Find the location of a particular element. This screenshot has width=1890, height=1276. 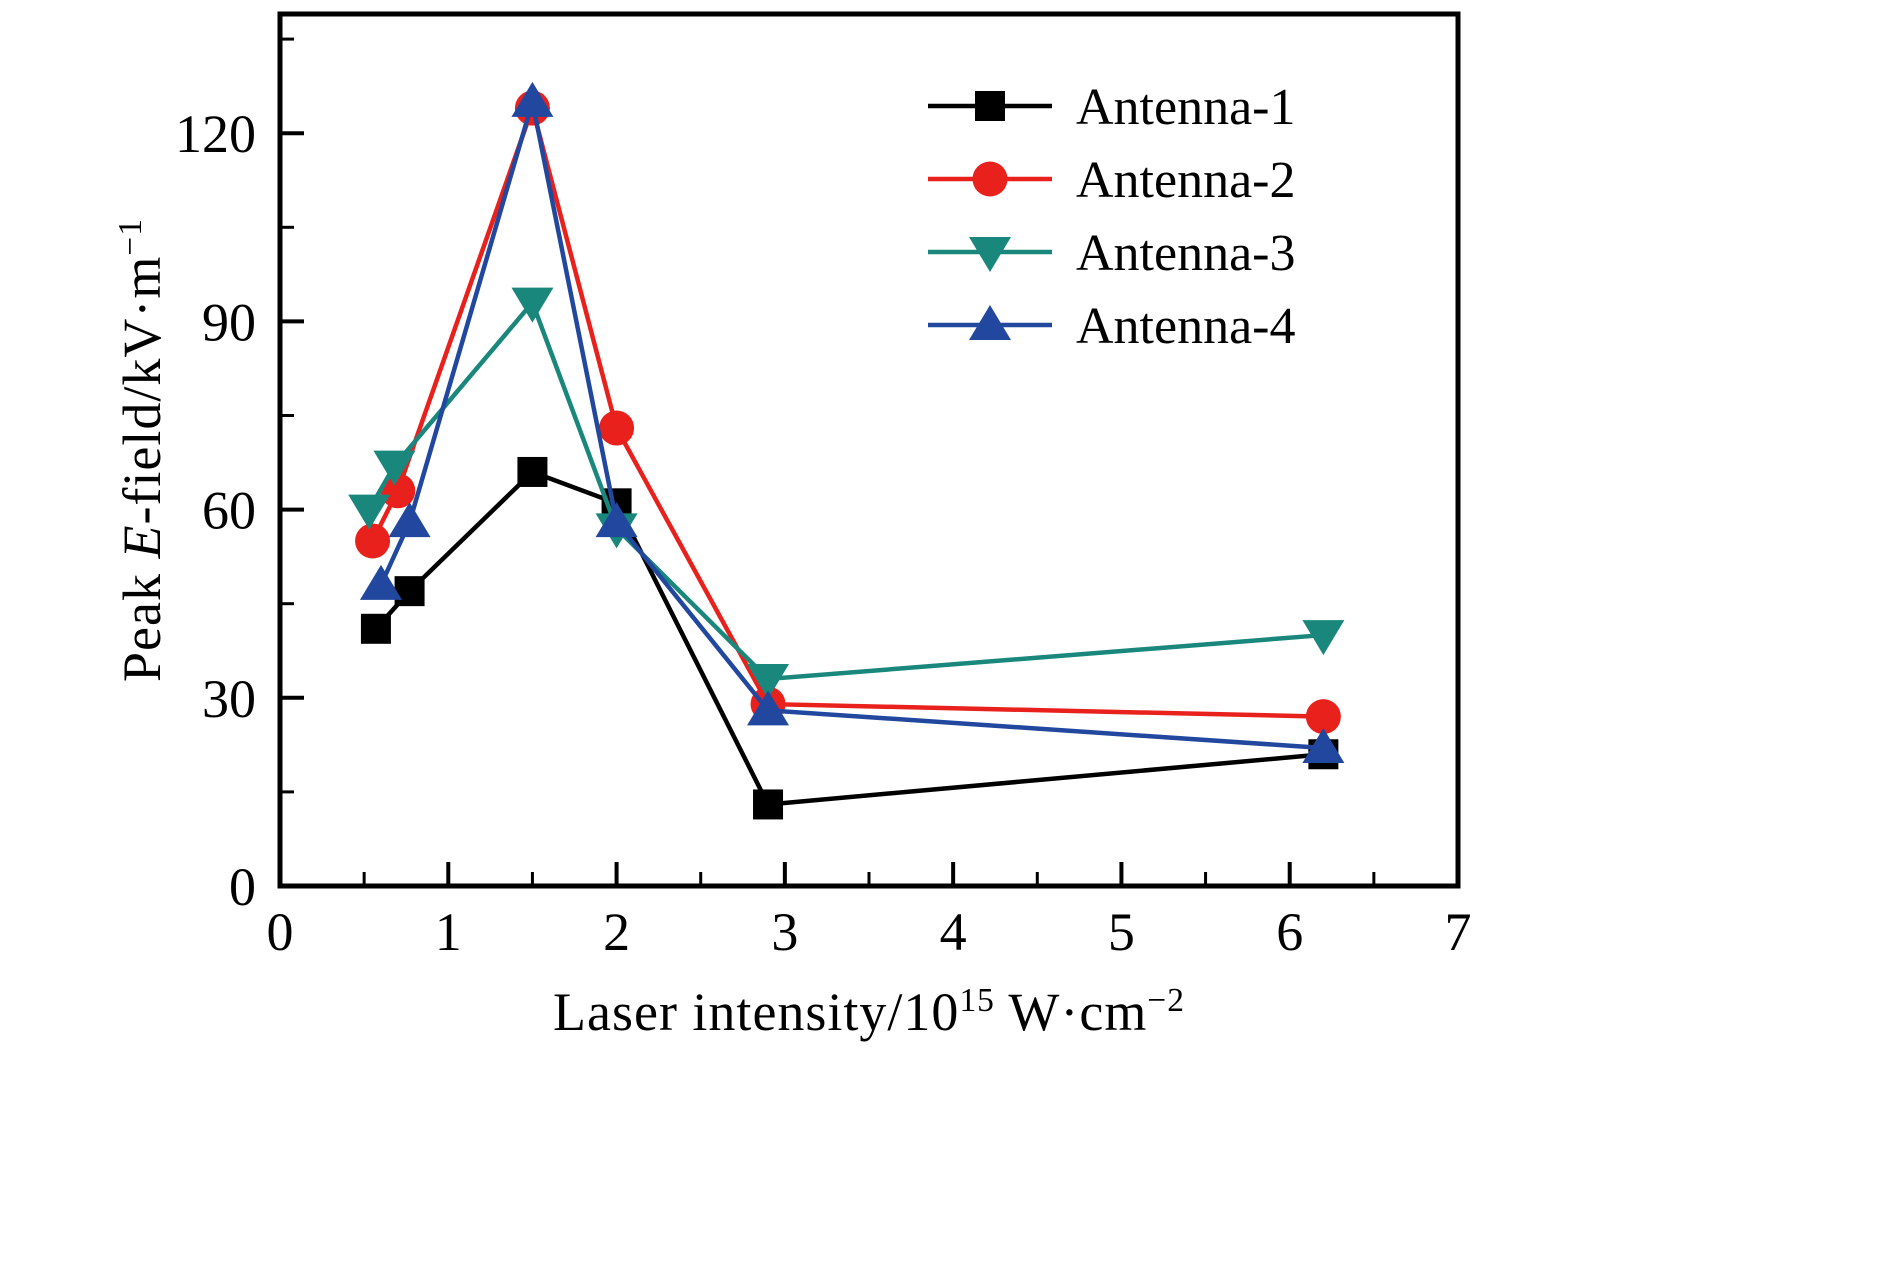

x-axis-label-text: Laser intensity/10 is located at coordinates (756, 1012).